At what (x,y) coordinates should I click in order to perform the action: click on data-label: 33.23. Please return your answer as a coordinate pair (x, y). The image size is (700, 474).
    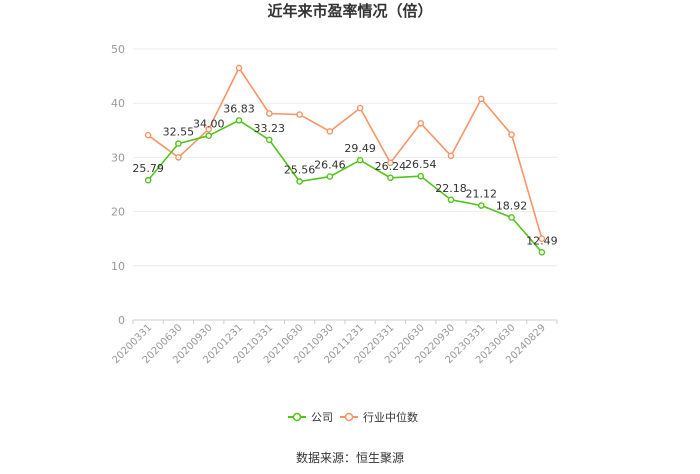
    Looking at the image, I should click on (270, 128).